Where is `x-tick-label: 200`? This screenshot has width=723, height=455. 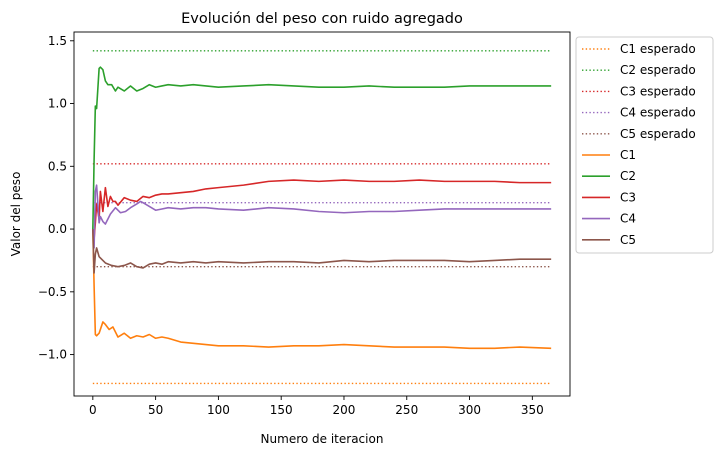
x-tick-label: 200 is located at coordinates (344, 410).